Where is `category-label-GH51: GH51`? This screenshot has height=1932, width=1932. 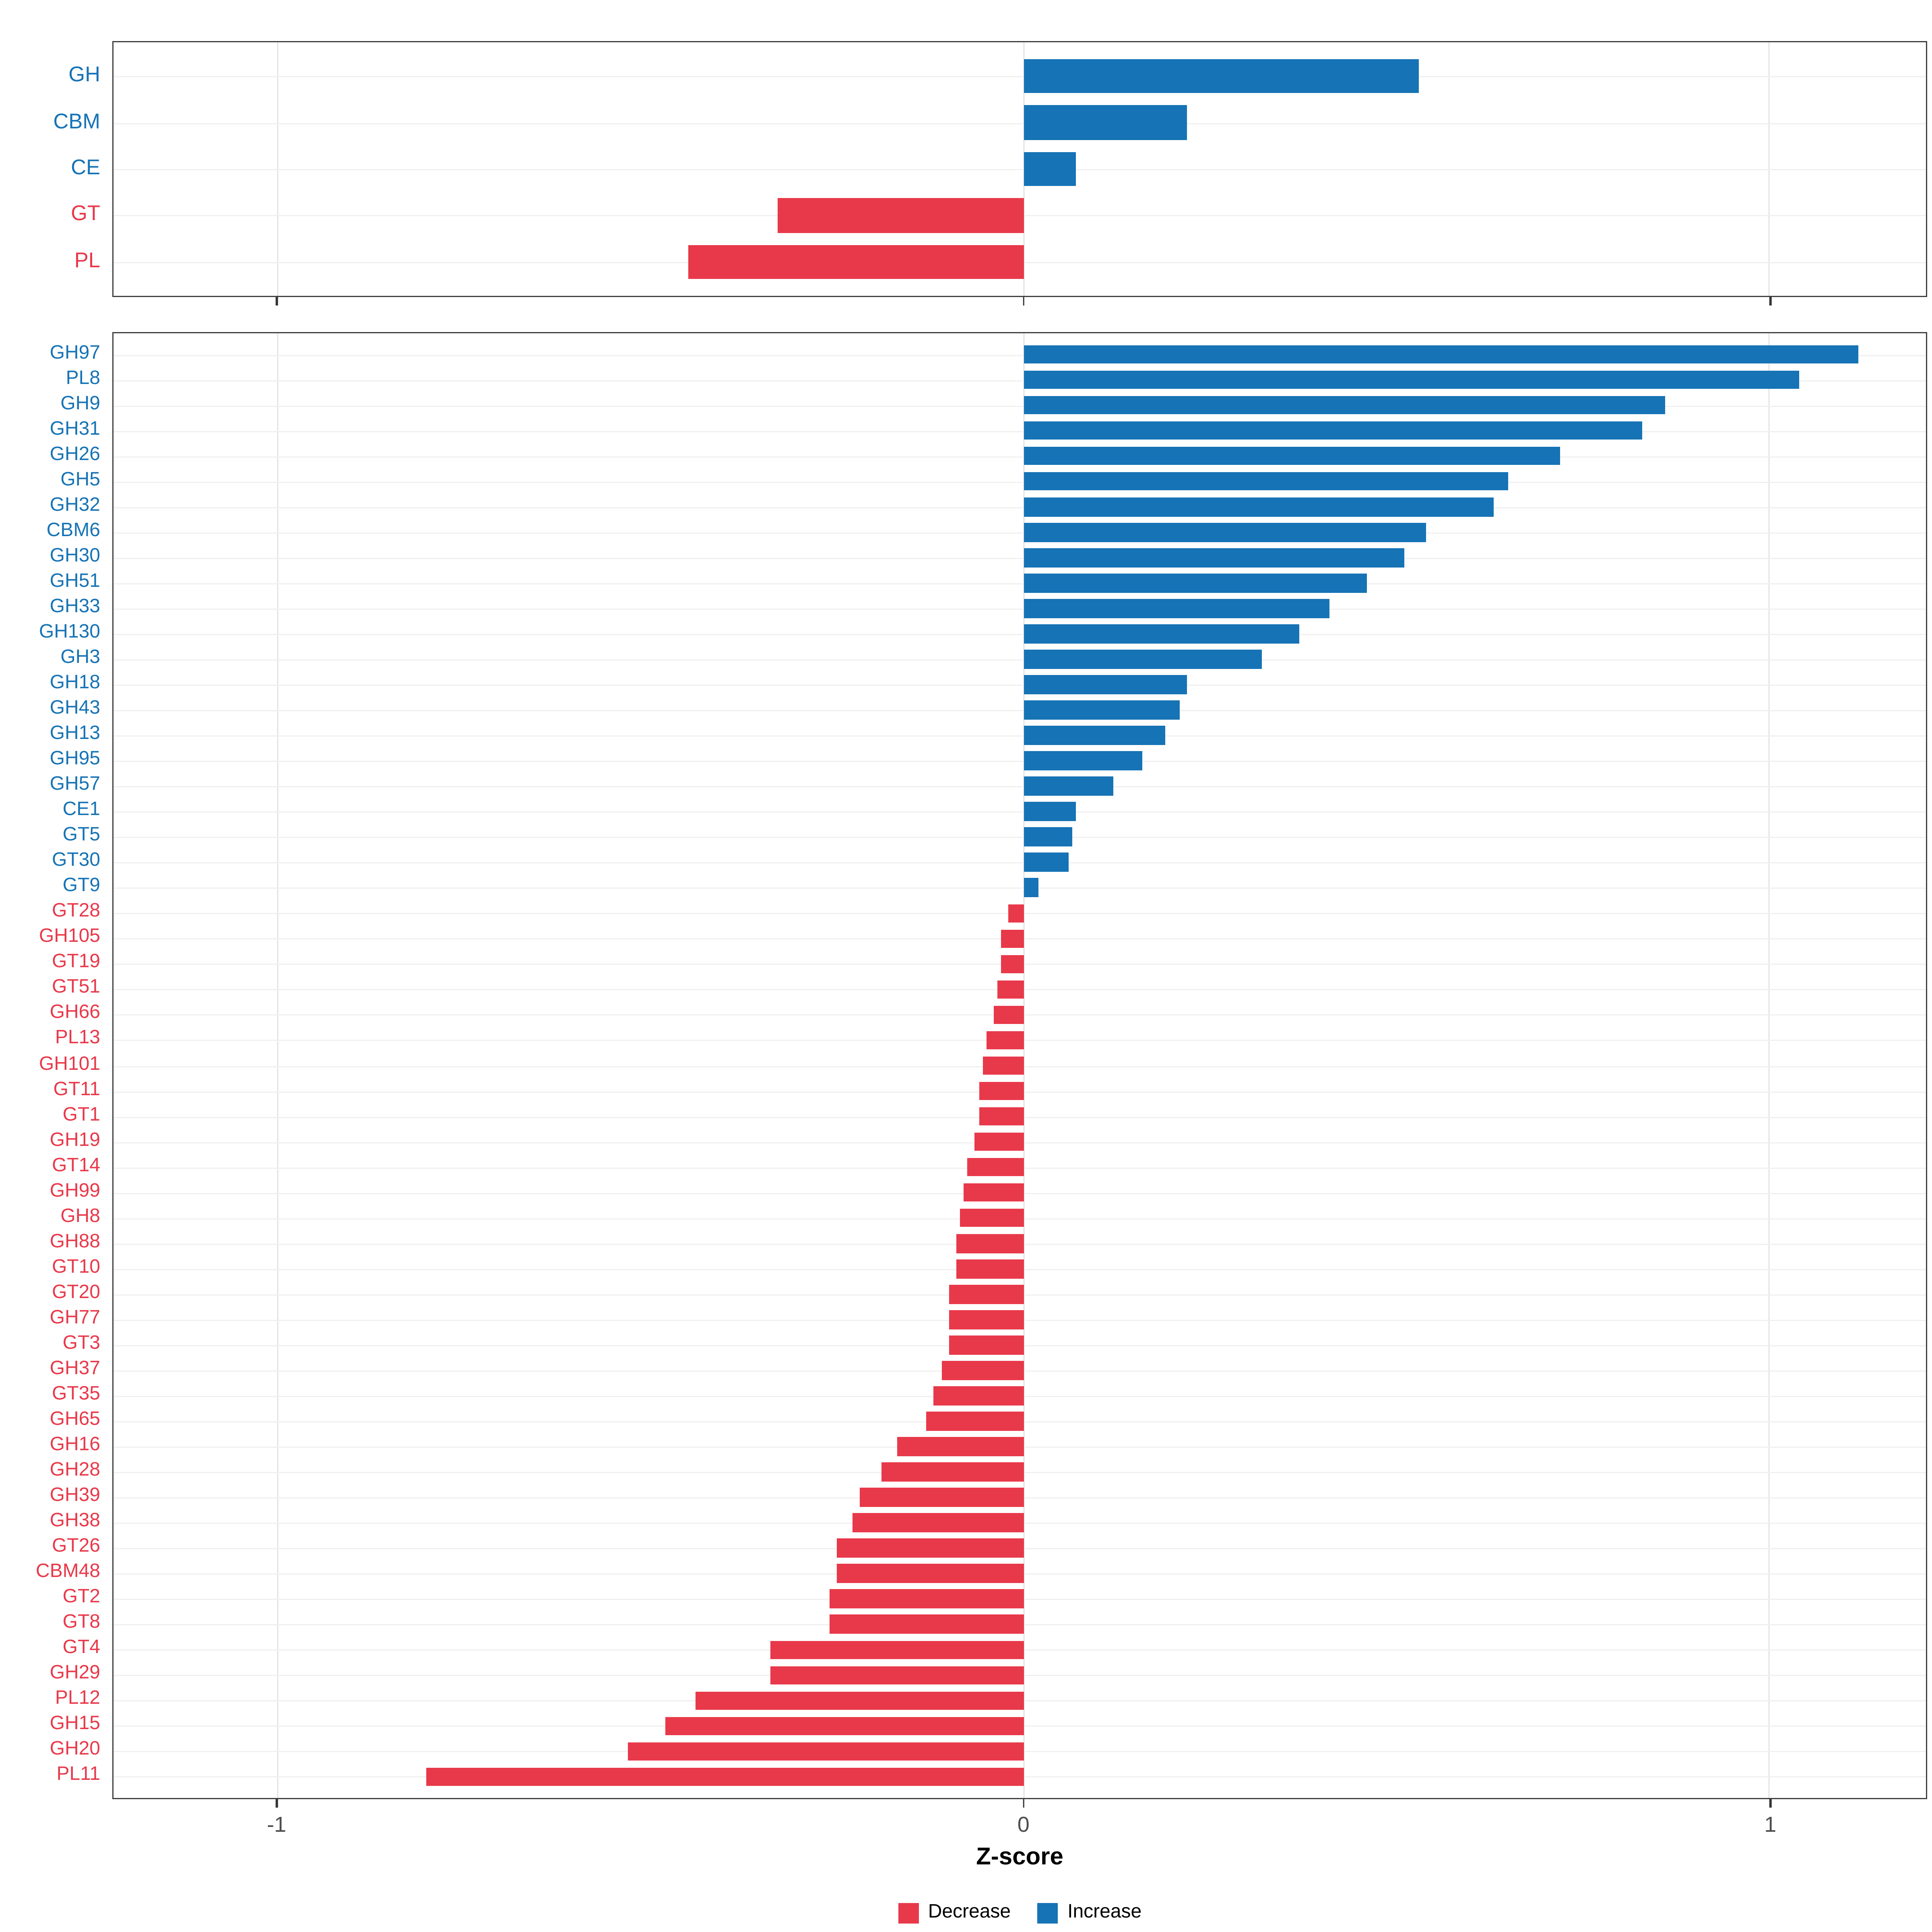
category-label-GH51: GH51 is located at coordinates (75, 581).